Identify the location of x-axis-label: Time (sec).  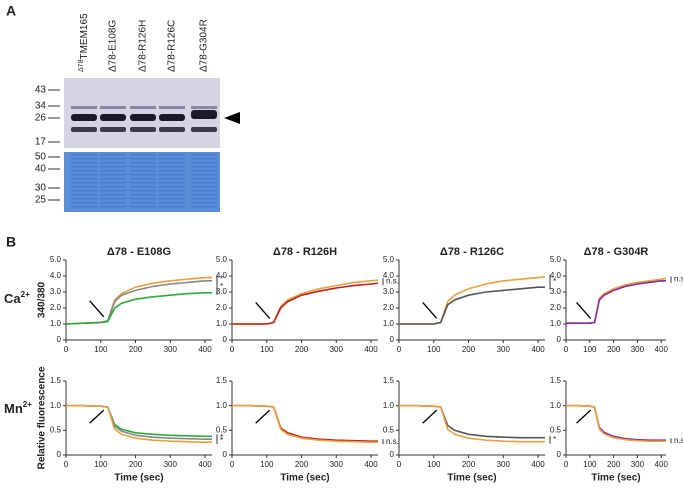
(471, 478).